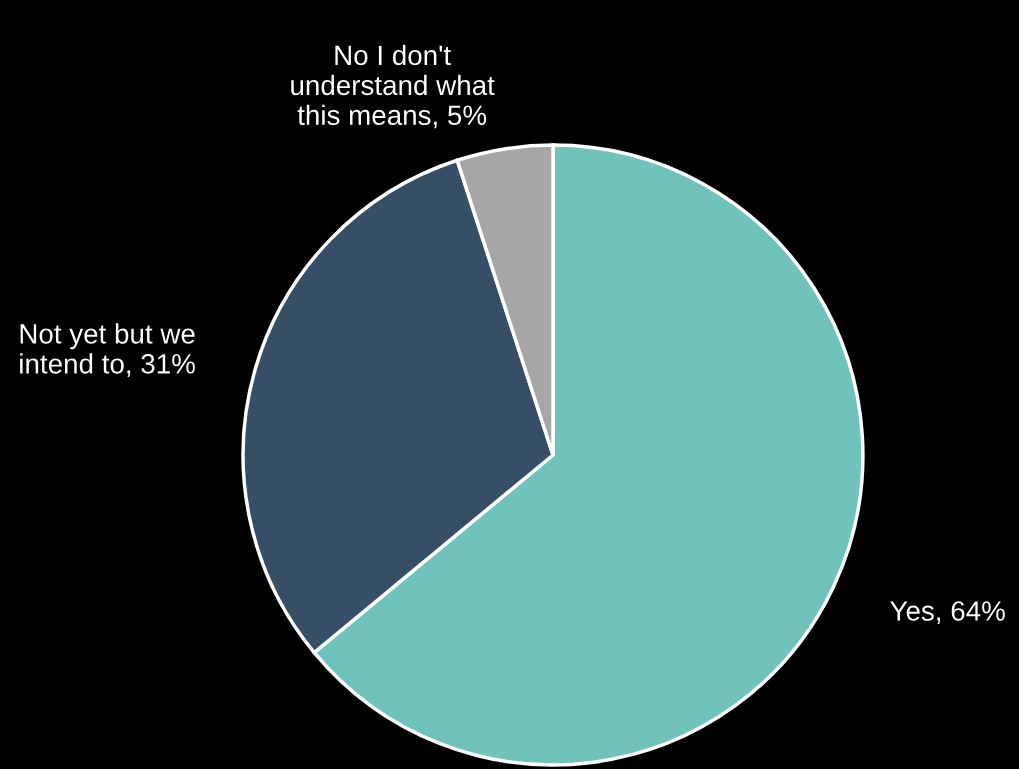  I want to click on slice-label: Yes, 64%, so click(947, 613).